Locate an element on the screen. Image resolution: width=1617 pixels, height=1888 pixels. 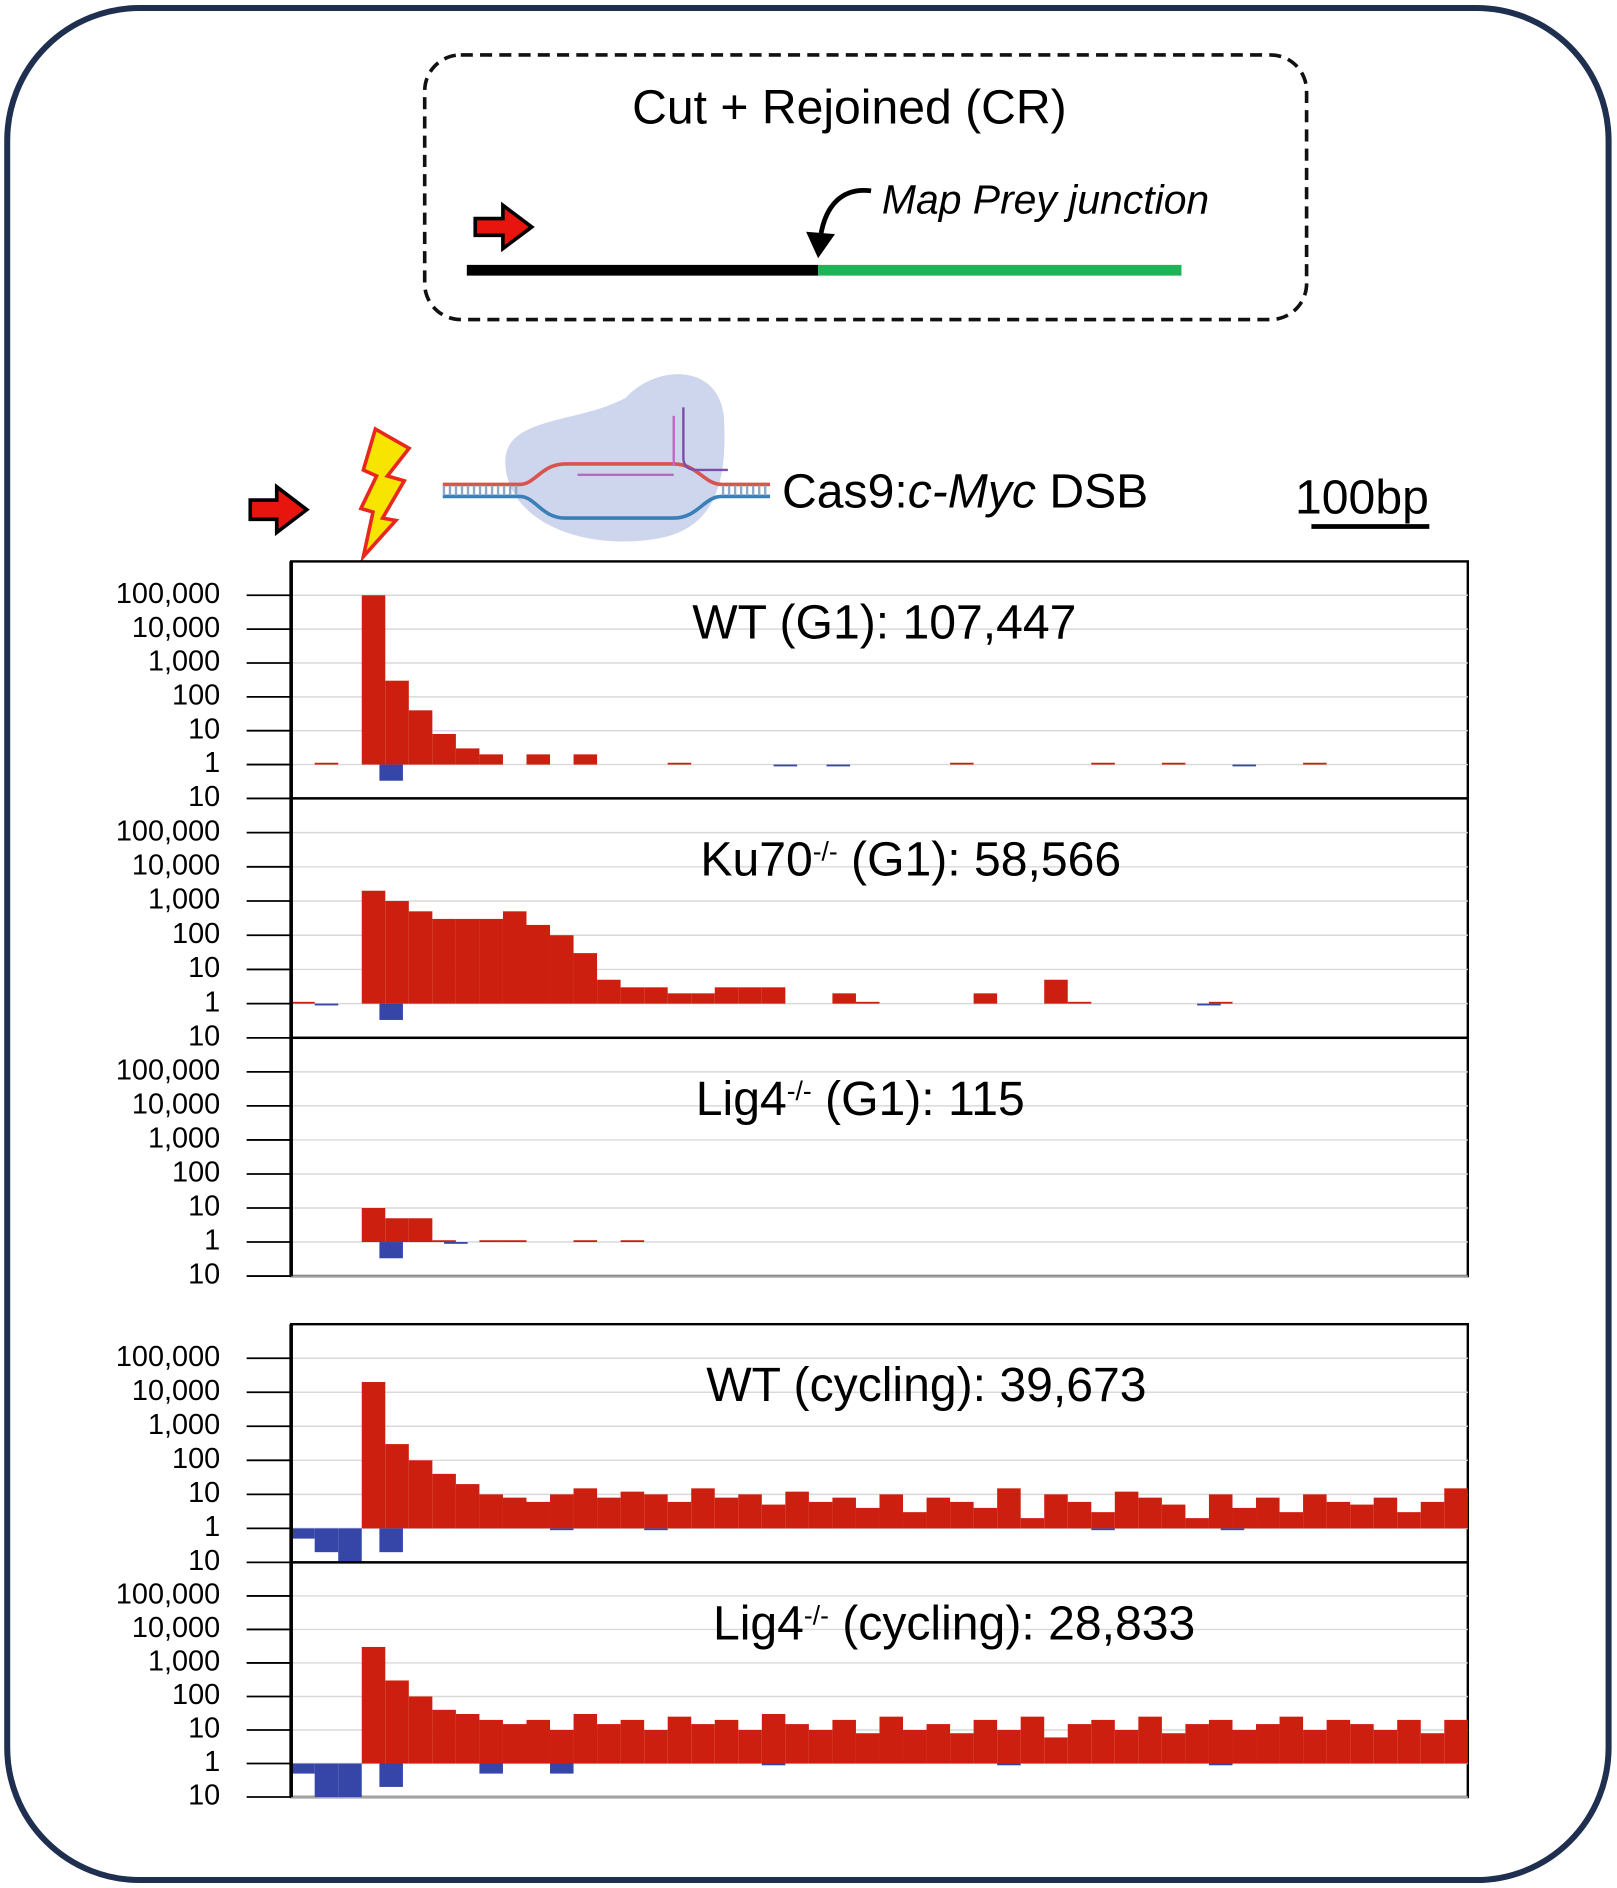
dna-strand is located at coordinates (606, 507).